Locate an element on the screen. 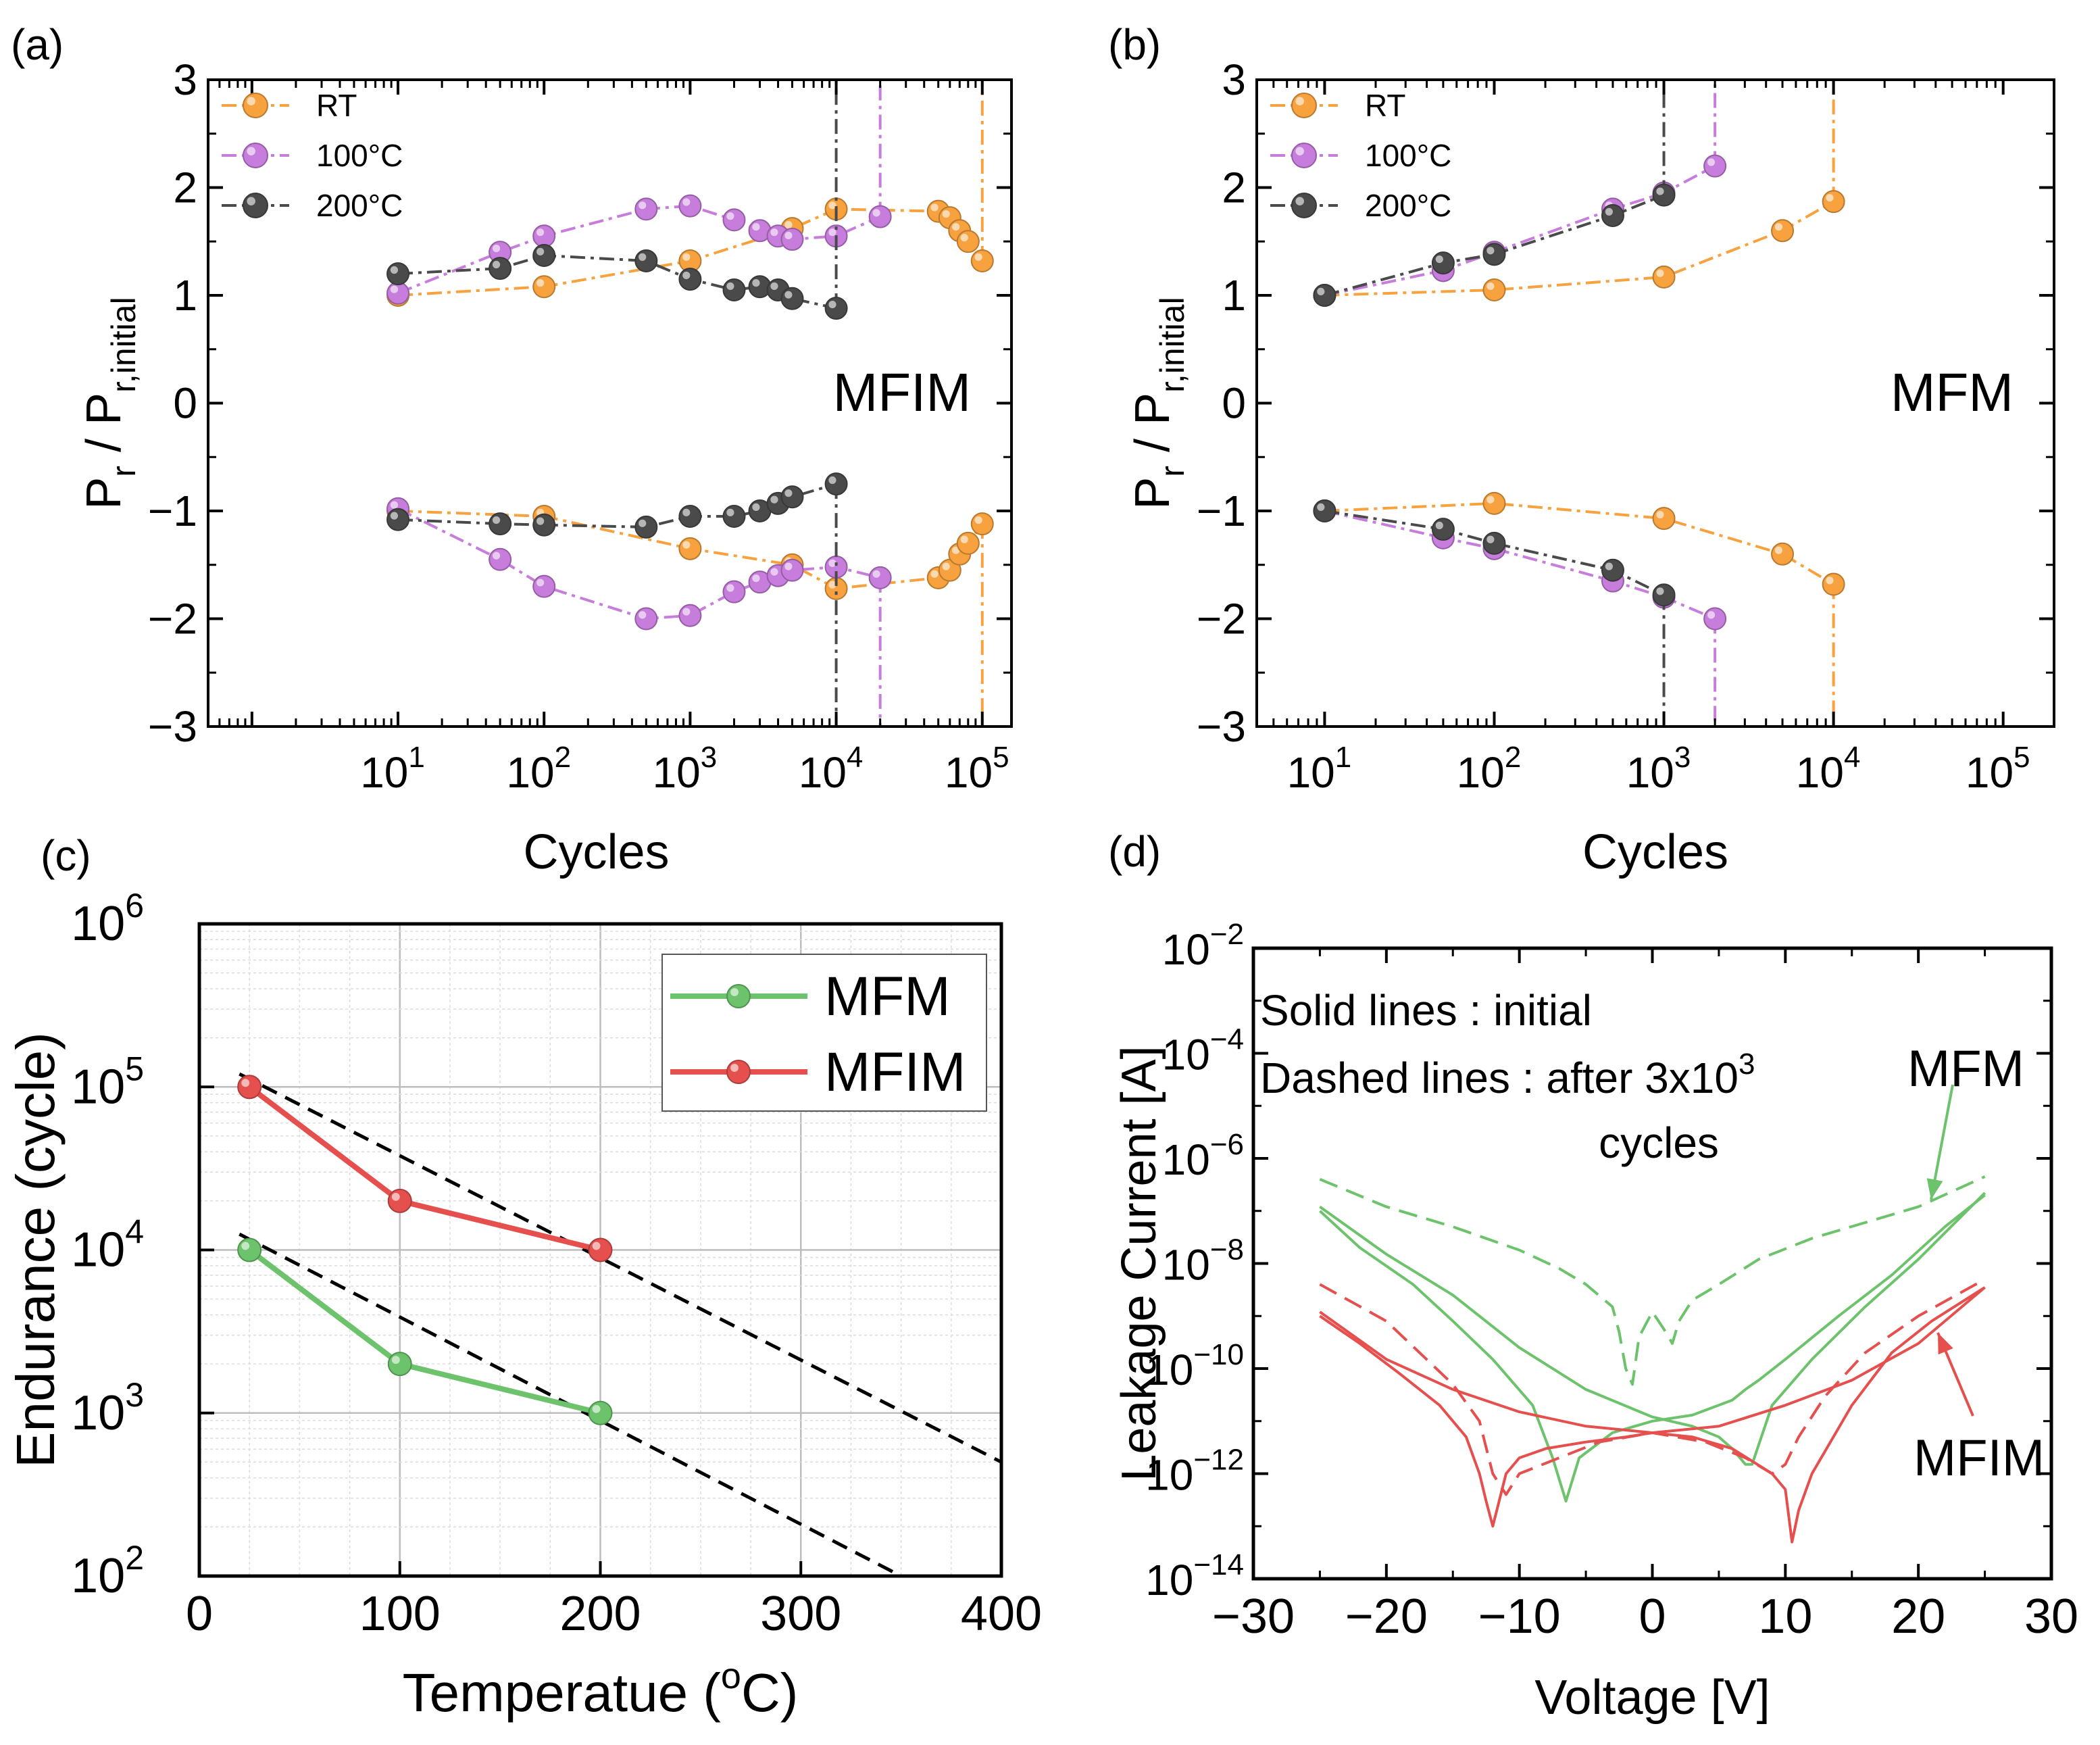 Image resolution: width=2100 pixels, height=1745 pixels. series-line-positive is located at coordinates (1520, 230).